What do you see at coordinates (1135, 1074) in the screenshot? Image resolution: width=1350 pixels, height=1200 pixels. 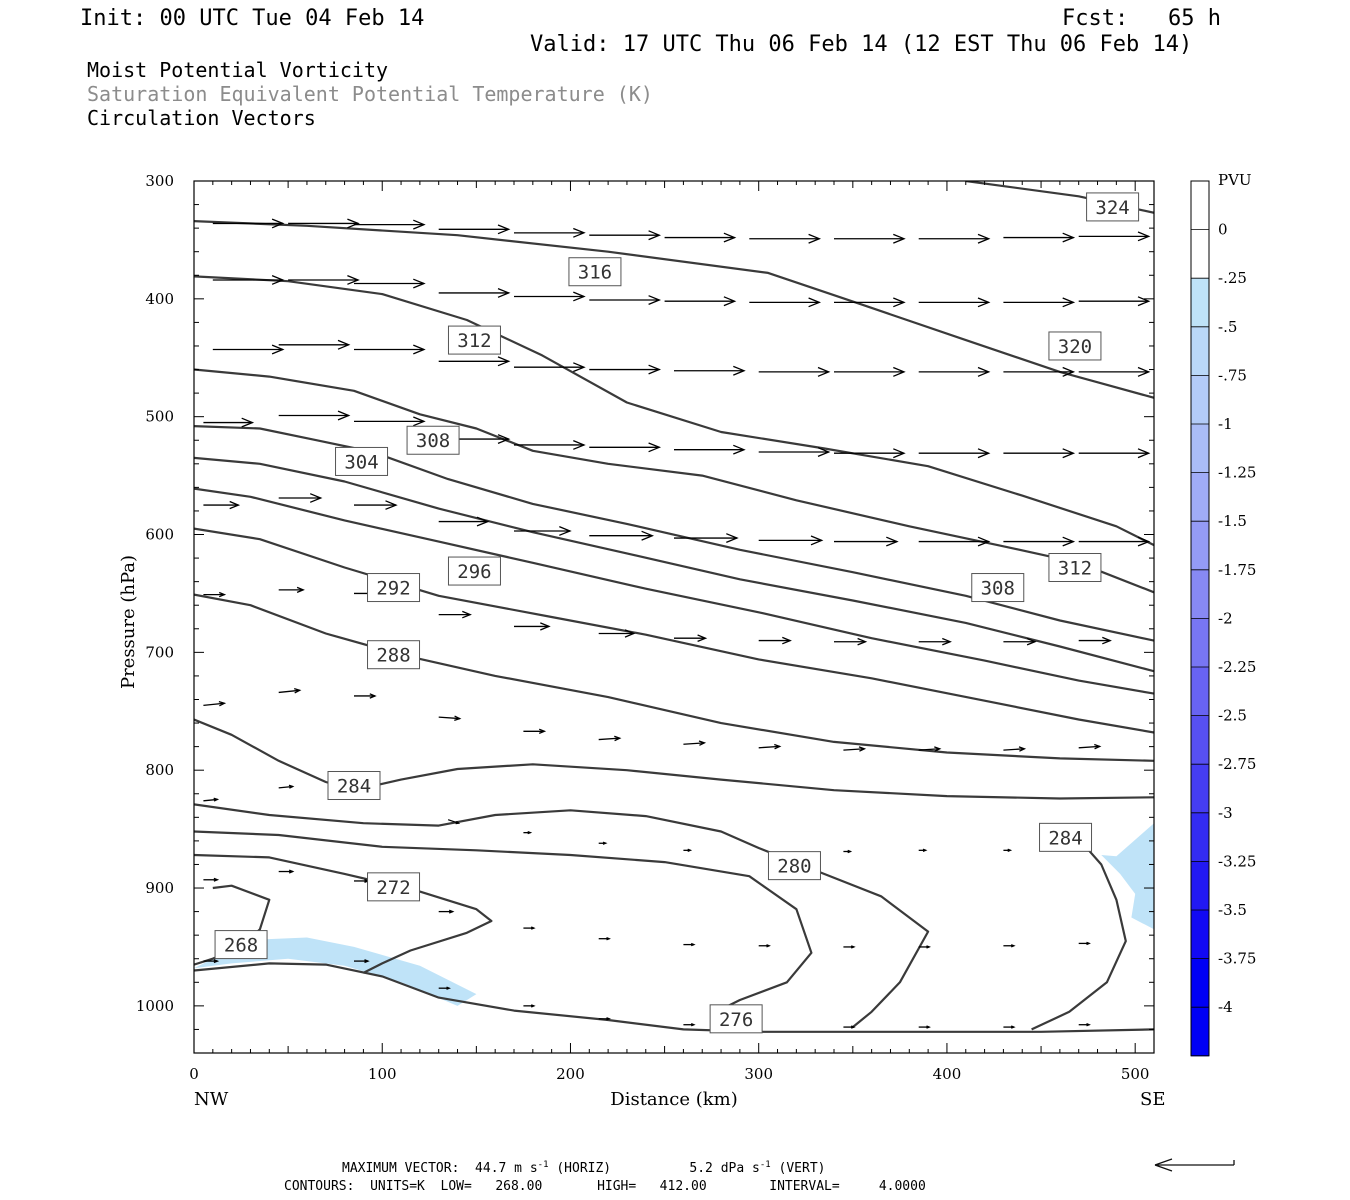 I see `x-tick-label: 500` at bounding box center [1135, 1074].